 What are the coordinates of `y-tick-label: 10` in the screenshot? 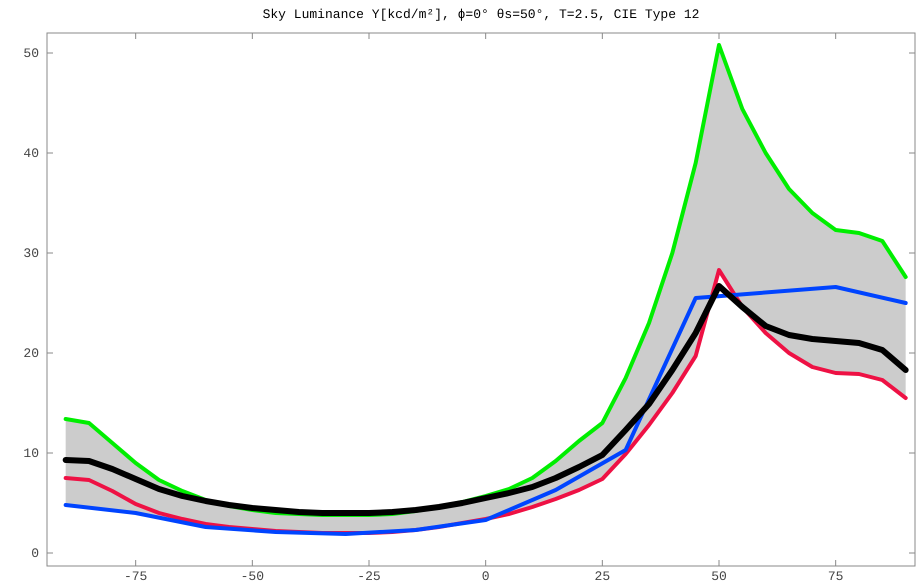 It's located at (31, 453).